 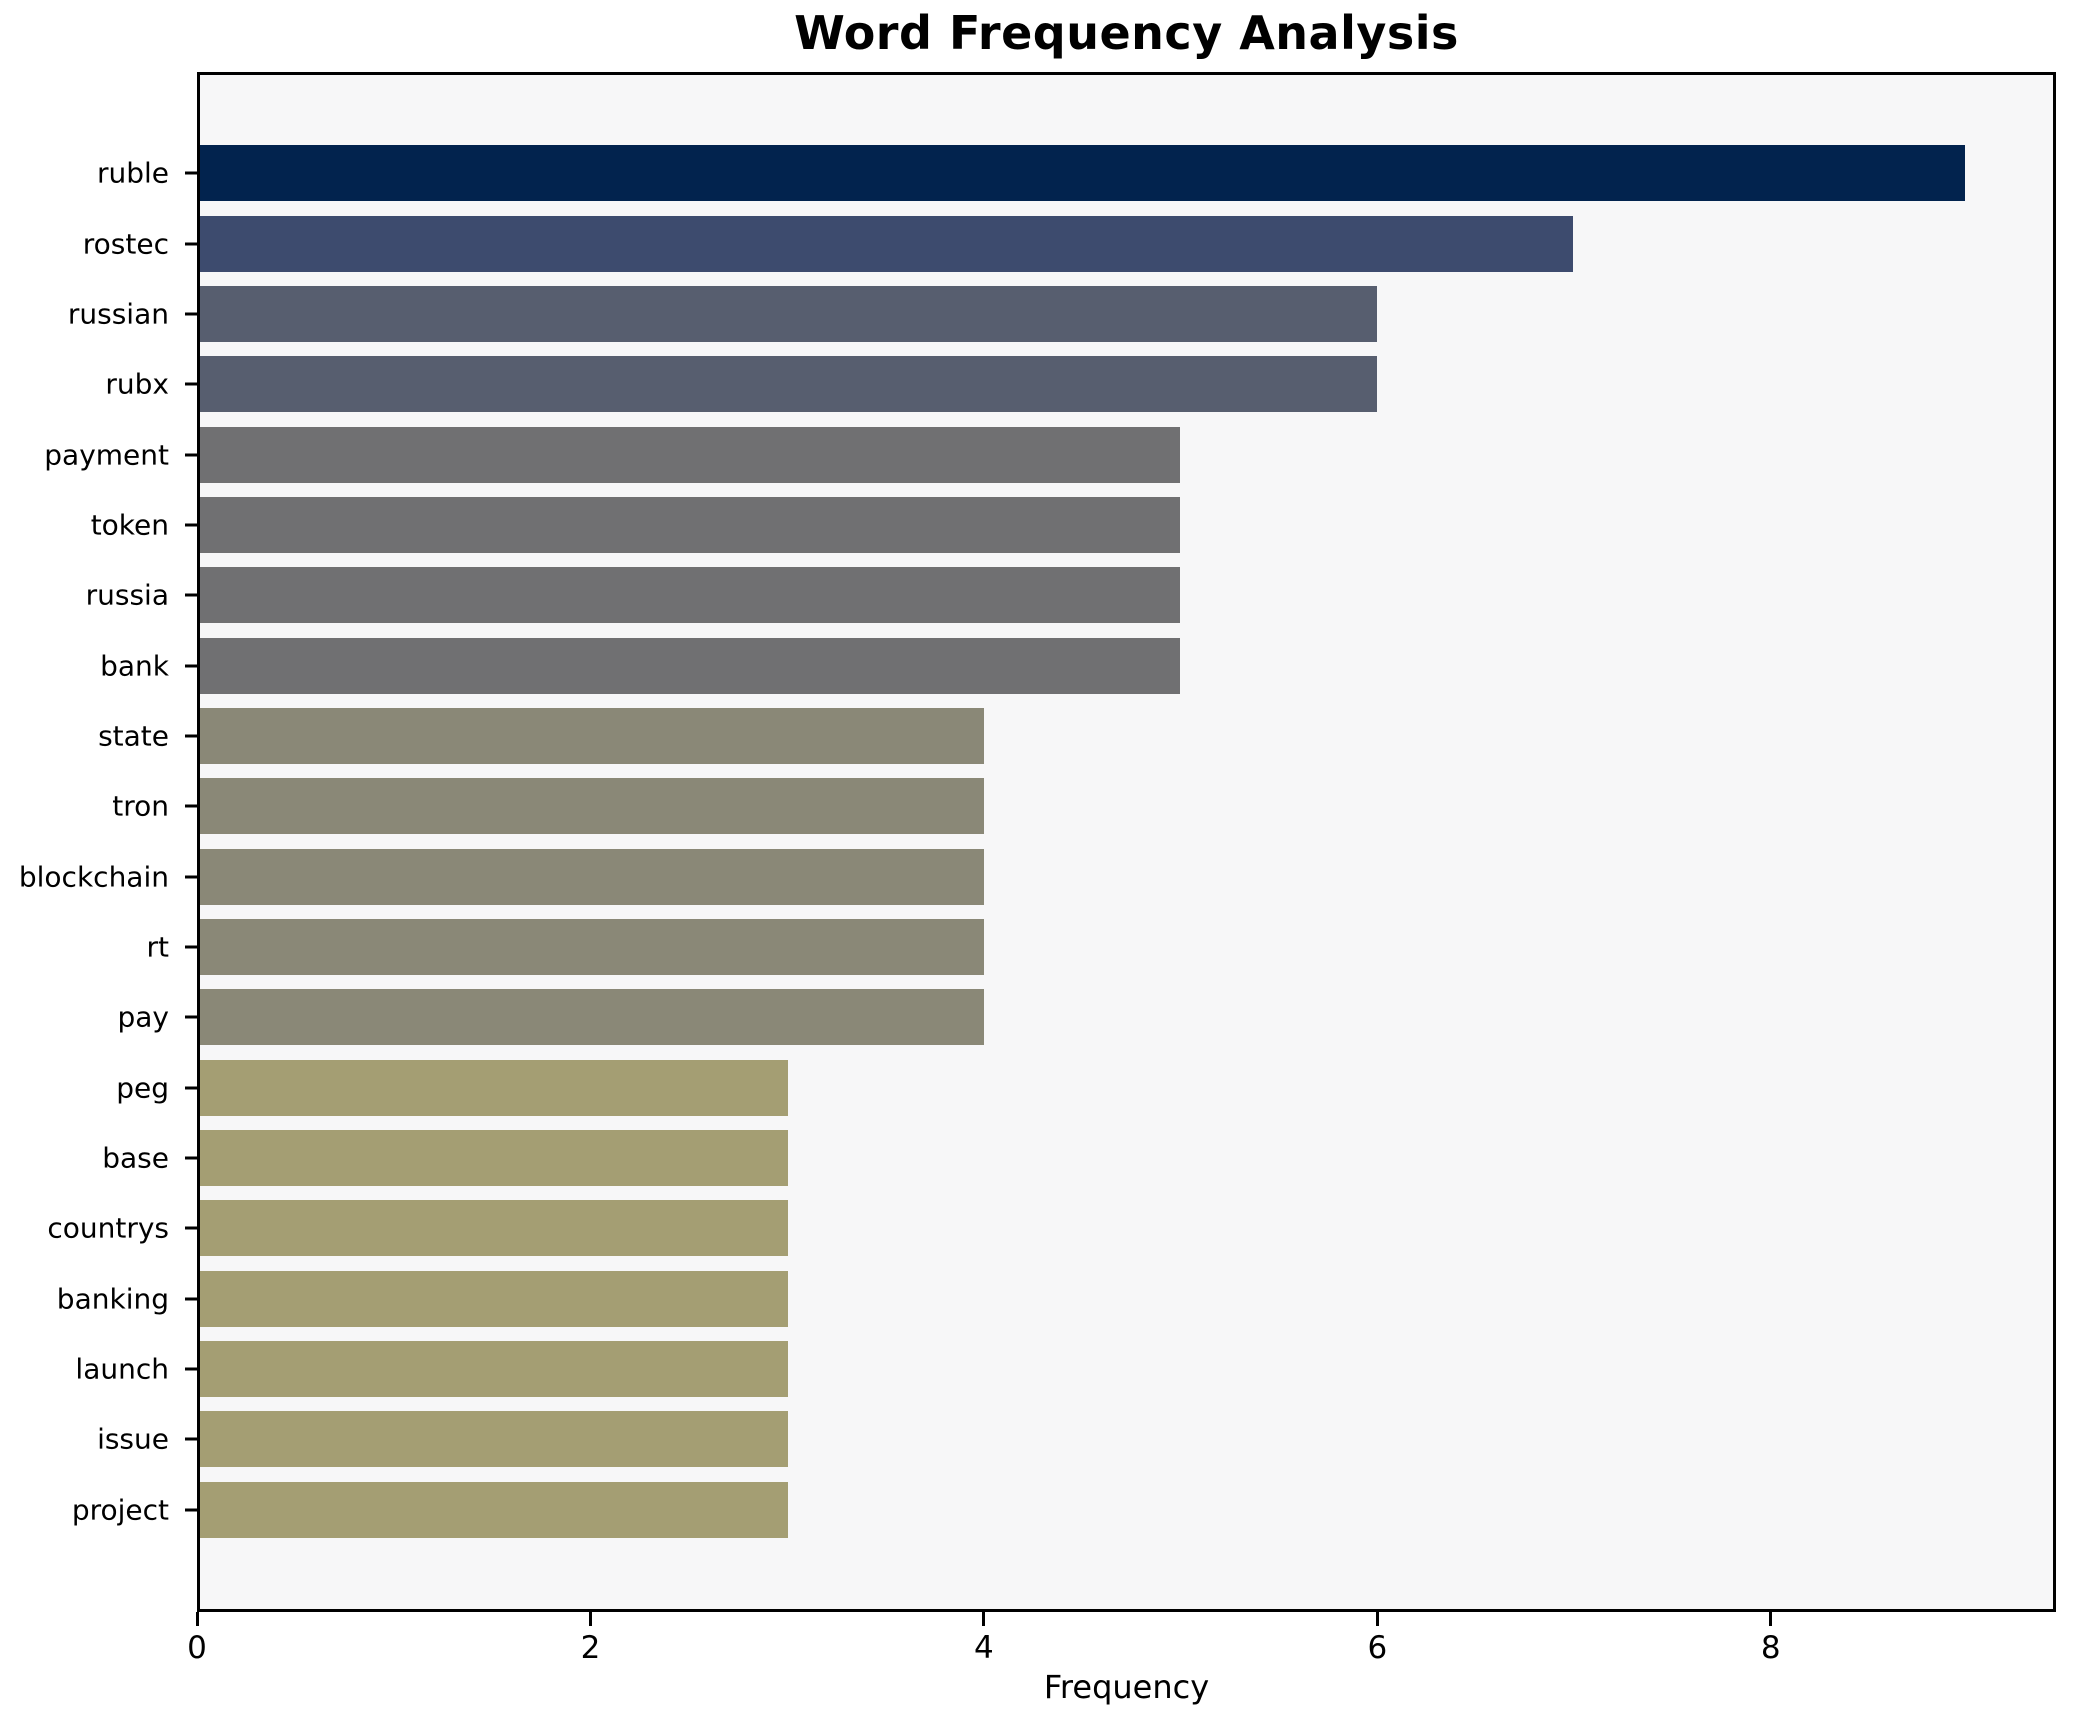 I want to click on y-axis-label: project, so click(x=120, y=1510).